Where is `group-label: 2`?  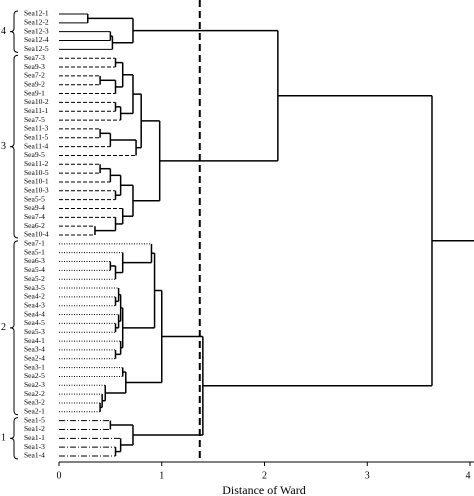
group-label: 2 is located at coordinates (3, 327).